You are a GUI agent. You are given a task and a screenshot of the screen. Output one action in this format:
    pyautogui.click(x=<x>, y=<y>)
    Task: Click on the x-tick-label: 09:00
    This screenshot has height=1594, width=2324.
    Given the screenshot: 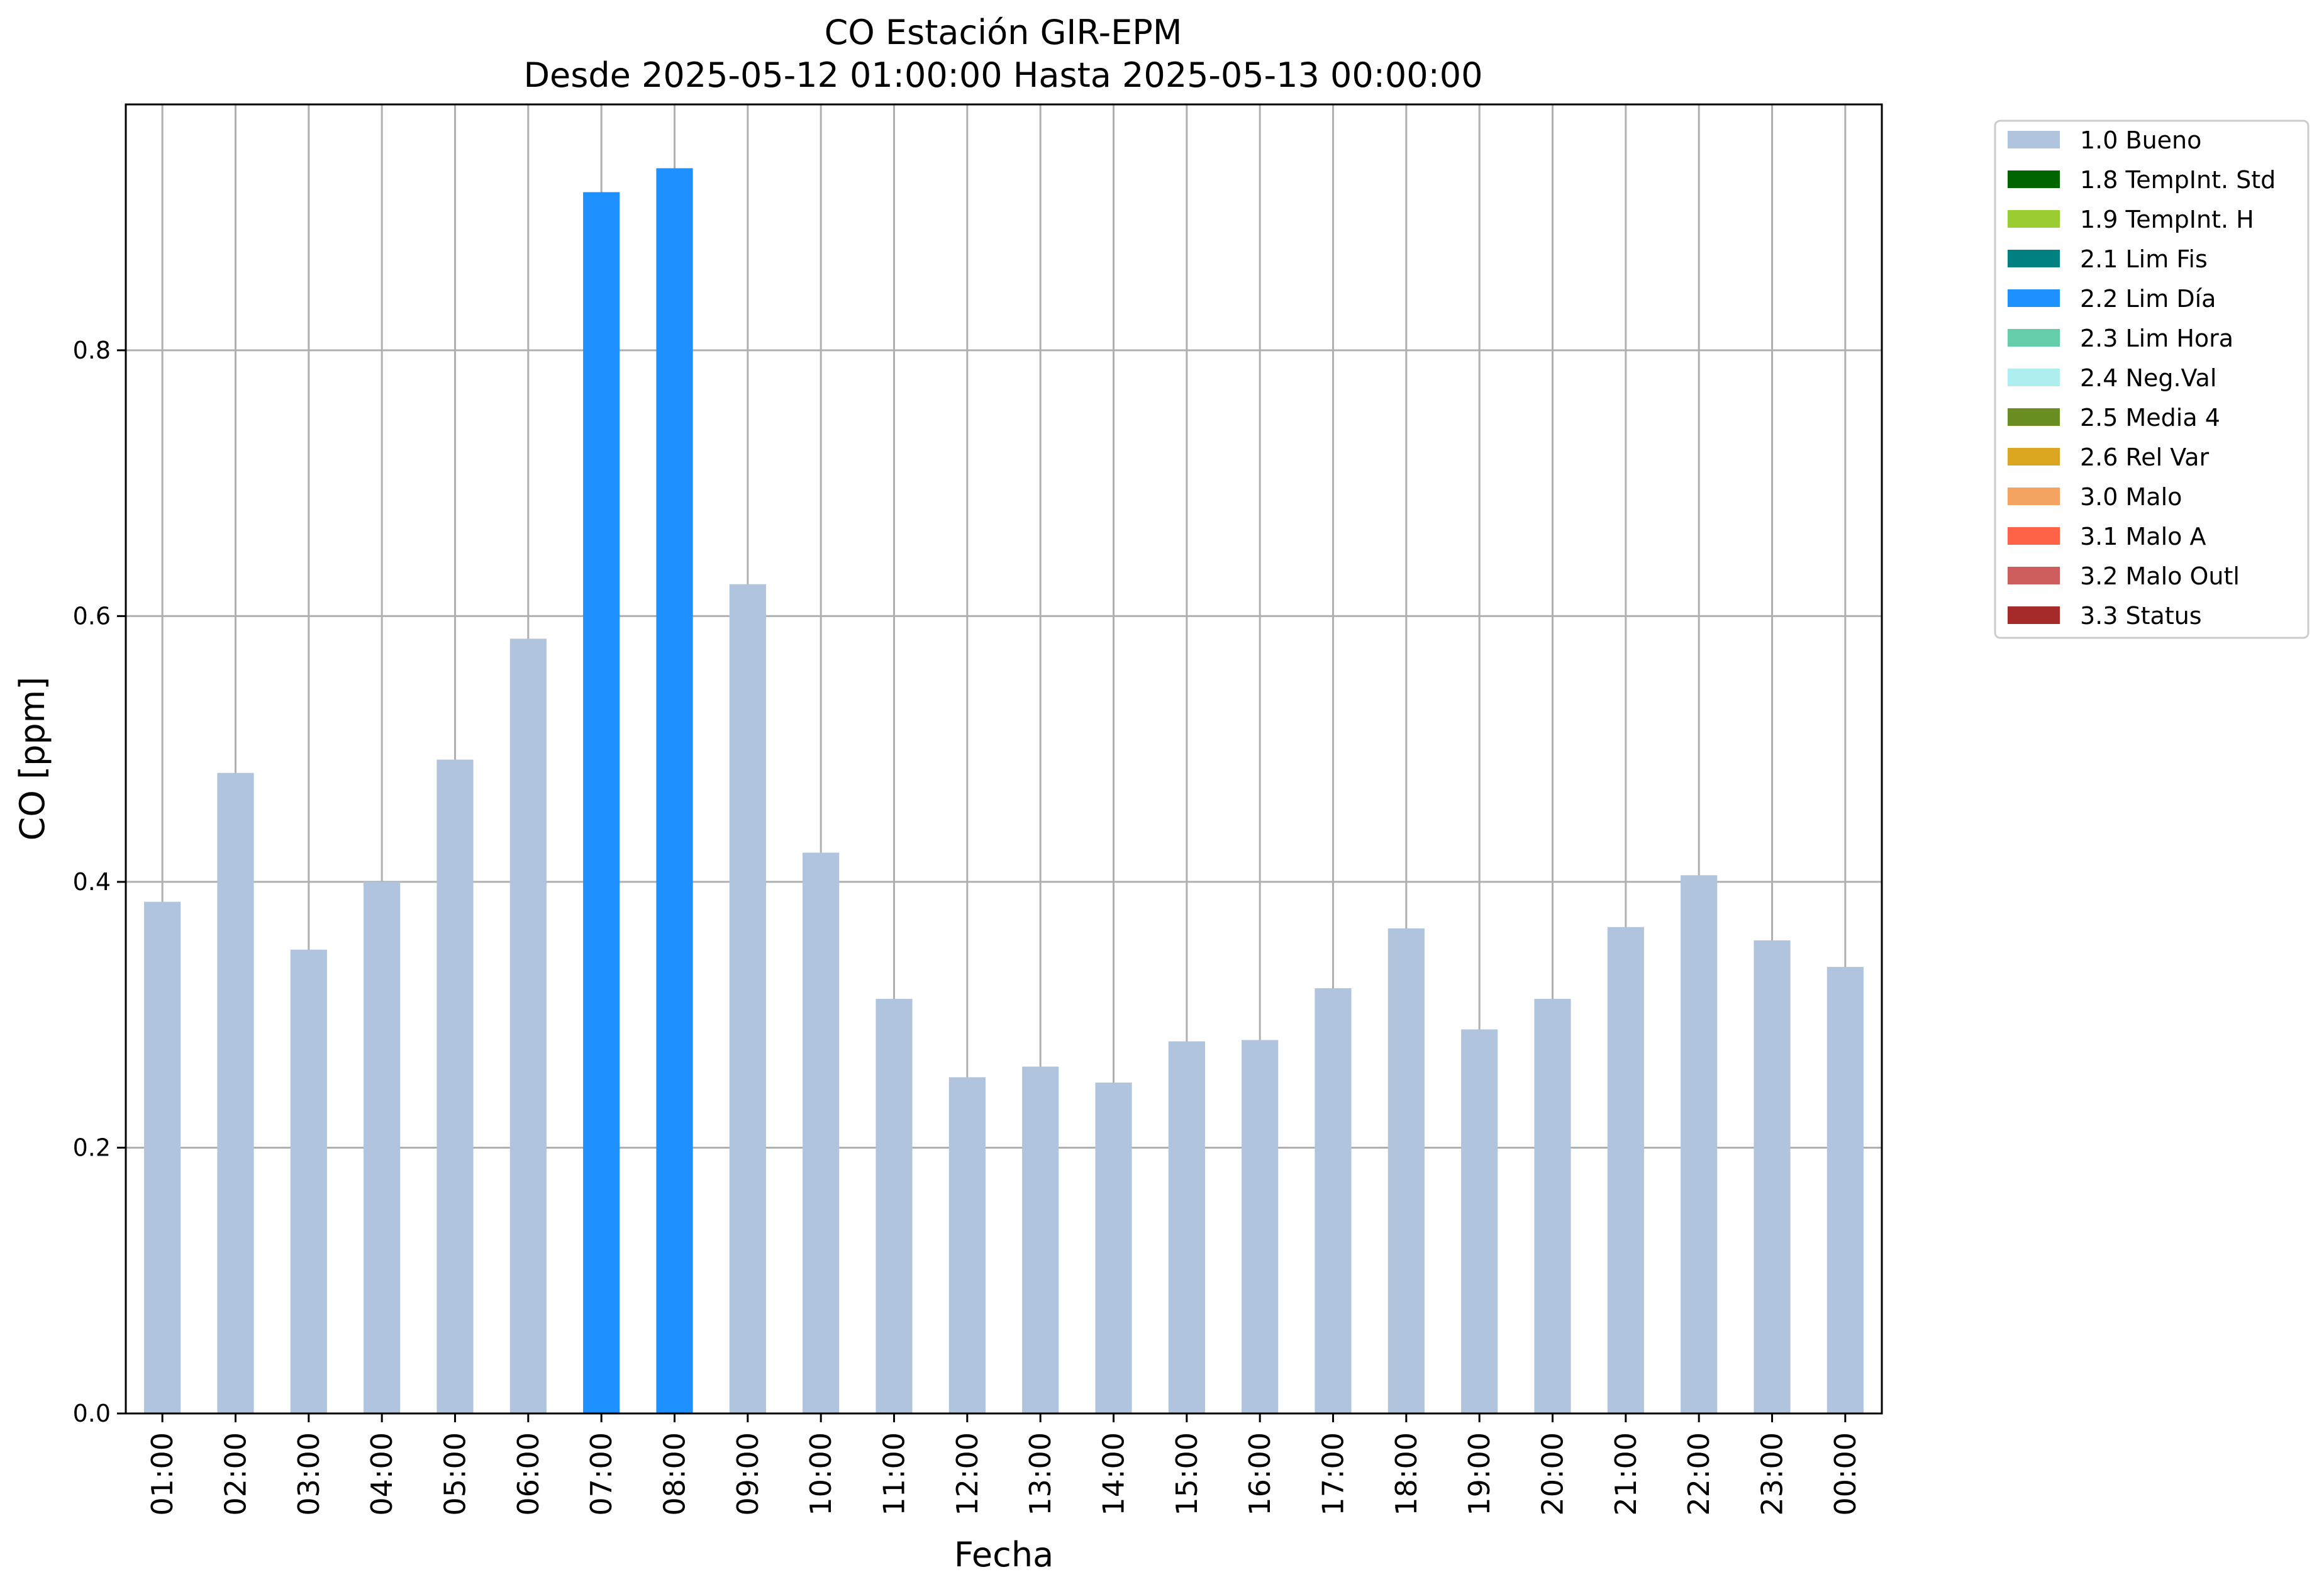 What is the action you would take?
    pyautogui.click(x=748, y=1474)
    